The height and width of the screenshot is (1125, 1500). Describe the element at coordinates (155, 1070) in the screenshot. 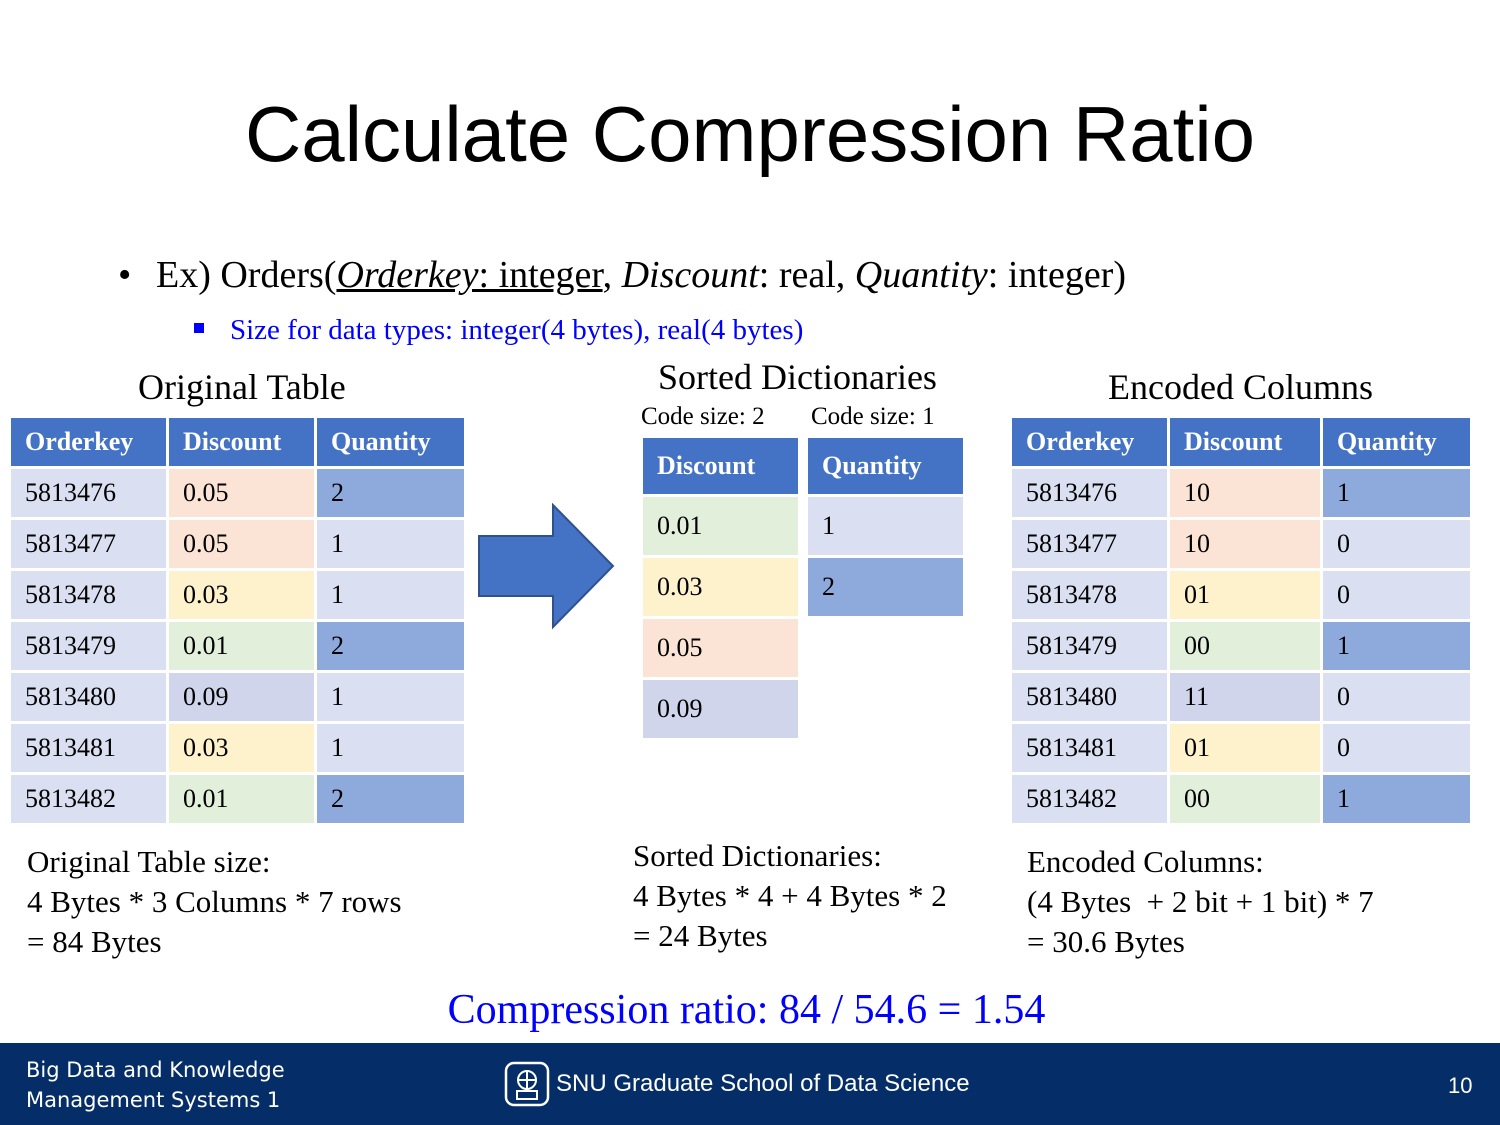

I see `course-name-line: Big Data and Knowledge` at that location.